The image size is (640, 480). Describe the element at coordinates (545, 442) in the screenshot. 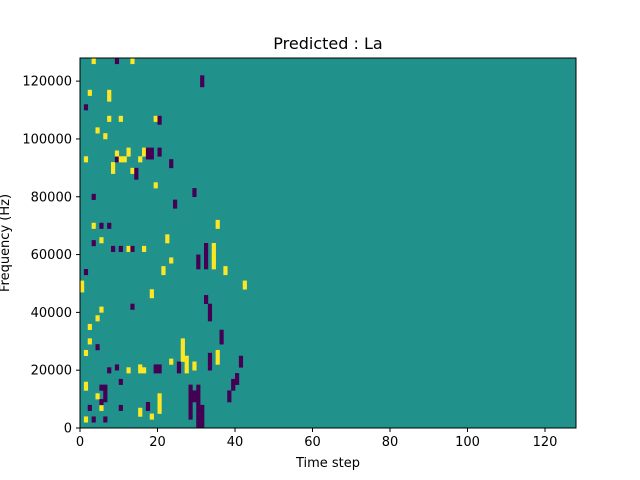

I see `x-tick-label: 120` at that location.